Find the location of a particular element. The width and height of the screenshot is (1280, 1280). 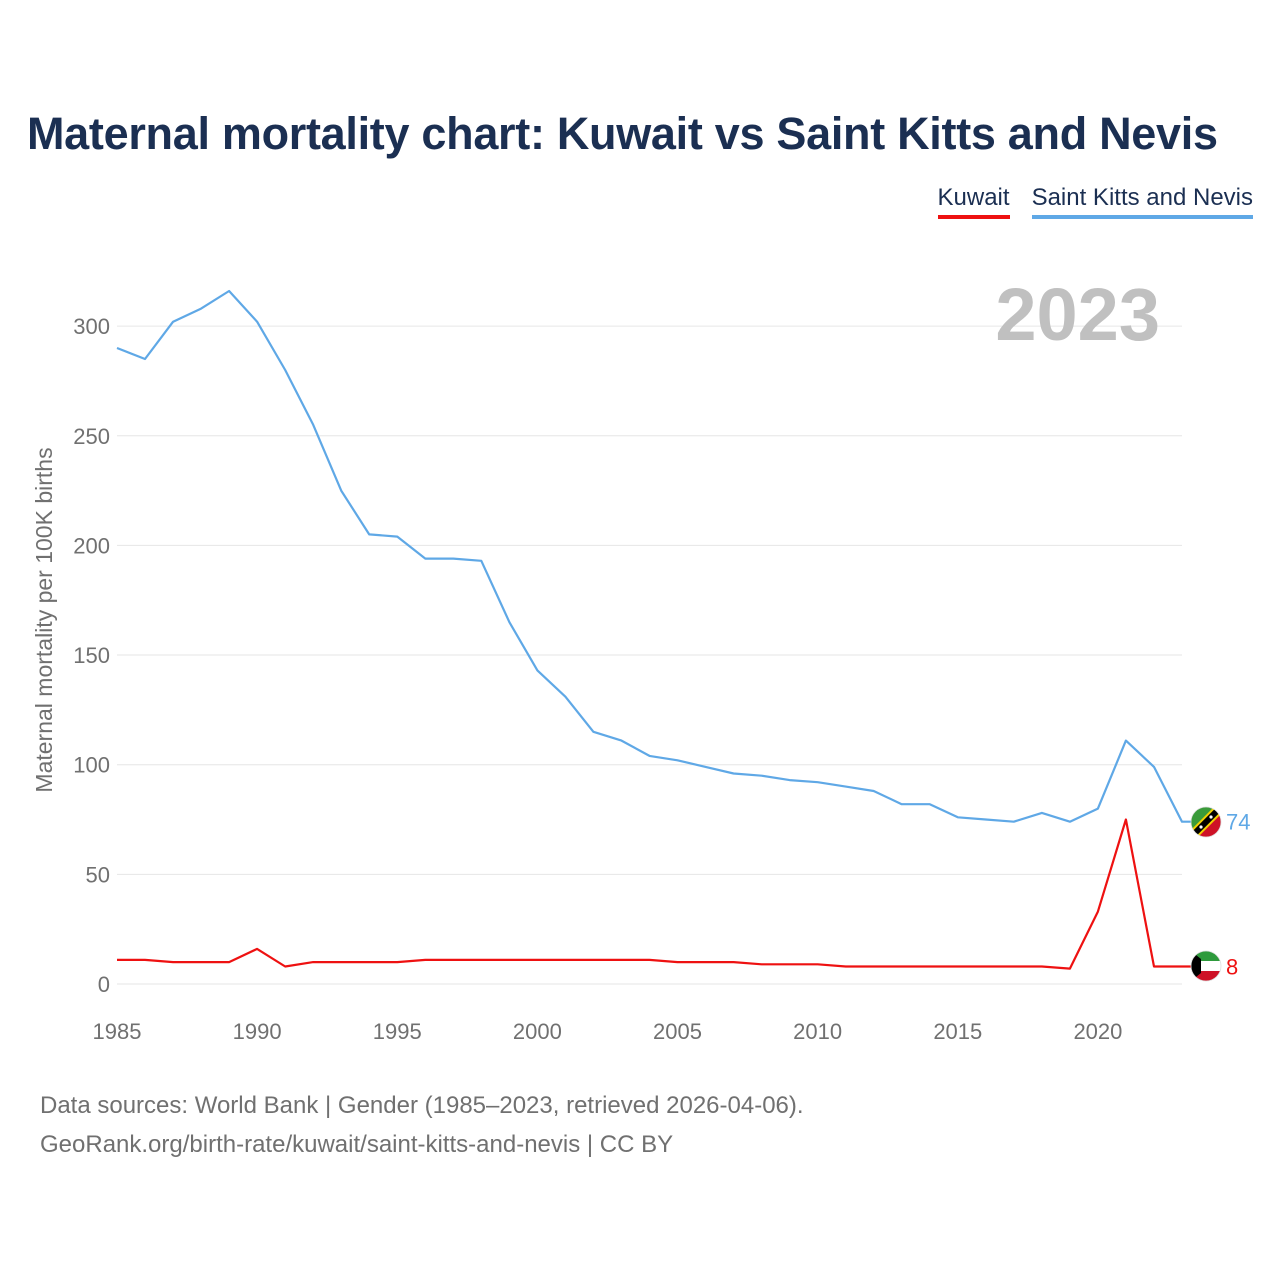

y-tick-label: 200 is located at coordinates (91, 545).